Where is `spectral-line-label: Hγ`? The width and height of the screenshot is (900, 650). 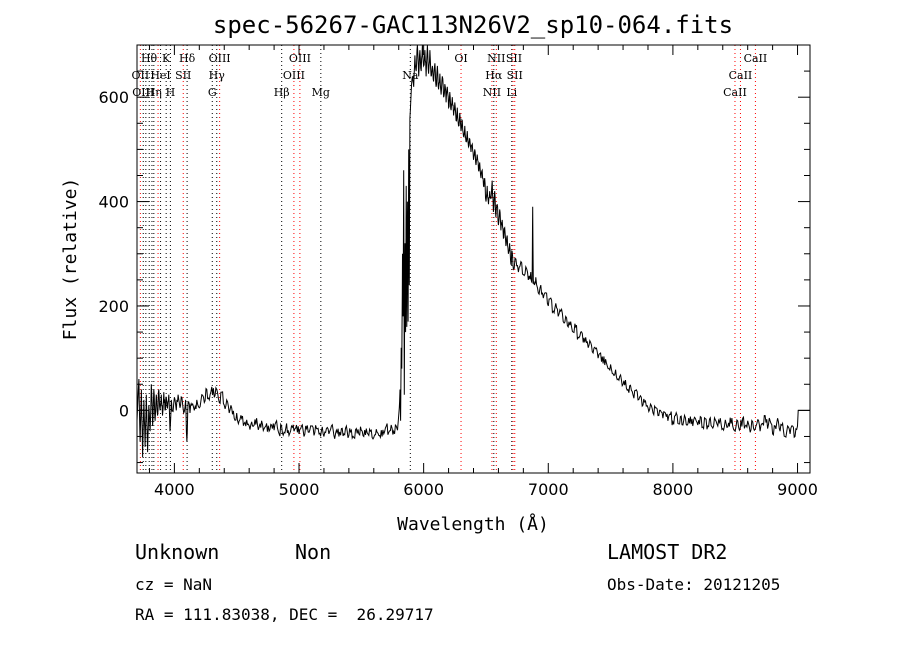
spectral-line-label: Hγ is located at coordinates (217, 75).